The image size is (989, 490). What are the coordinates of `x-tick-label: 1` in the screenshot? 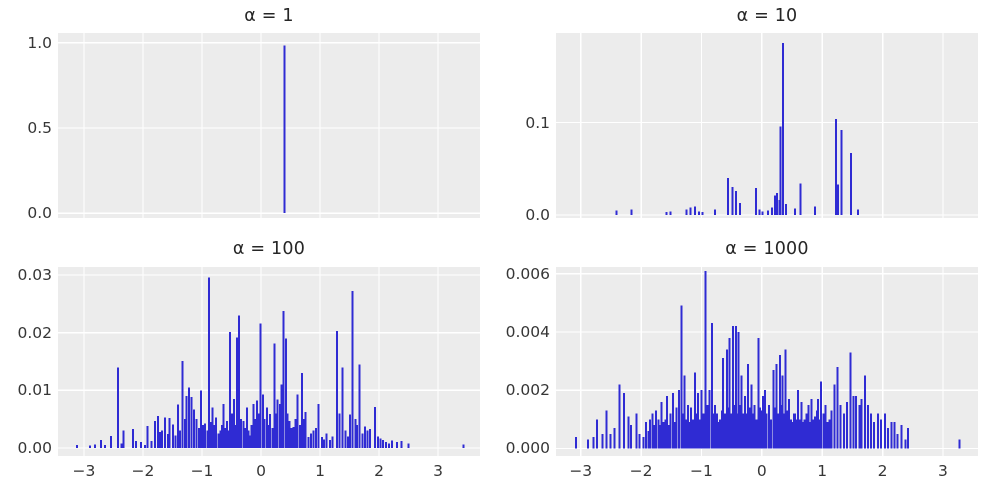 It's located at (320, 471).